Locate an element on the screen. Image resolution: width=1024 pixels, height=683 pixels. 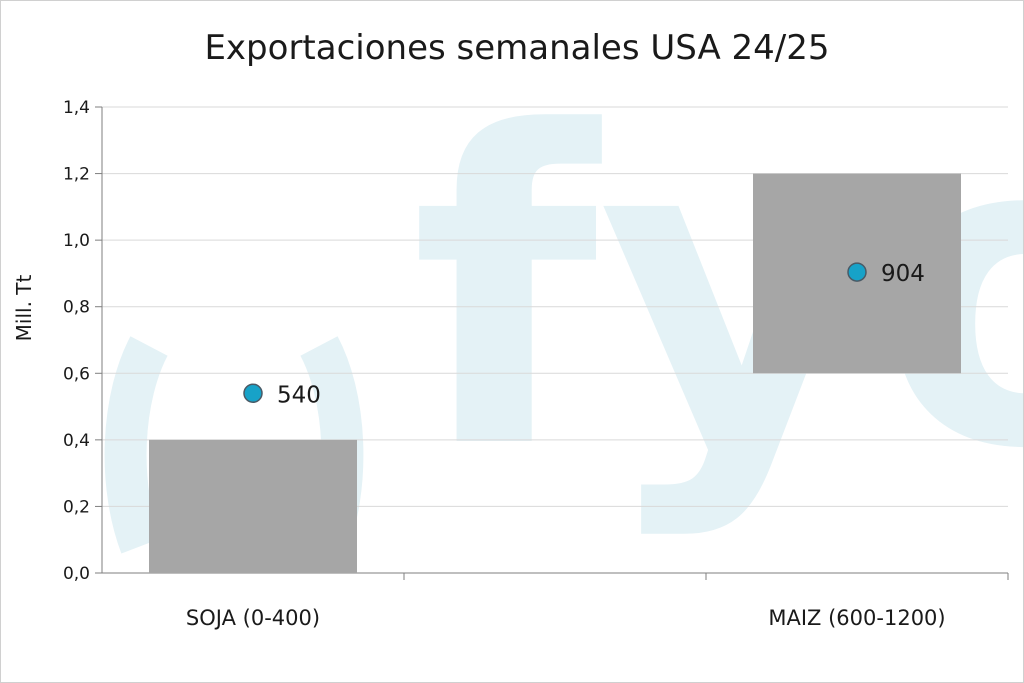
y-tick-label: 0,6 is located at coordinates (76, 374).